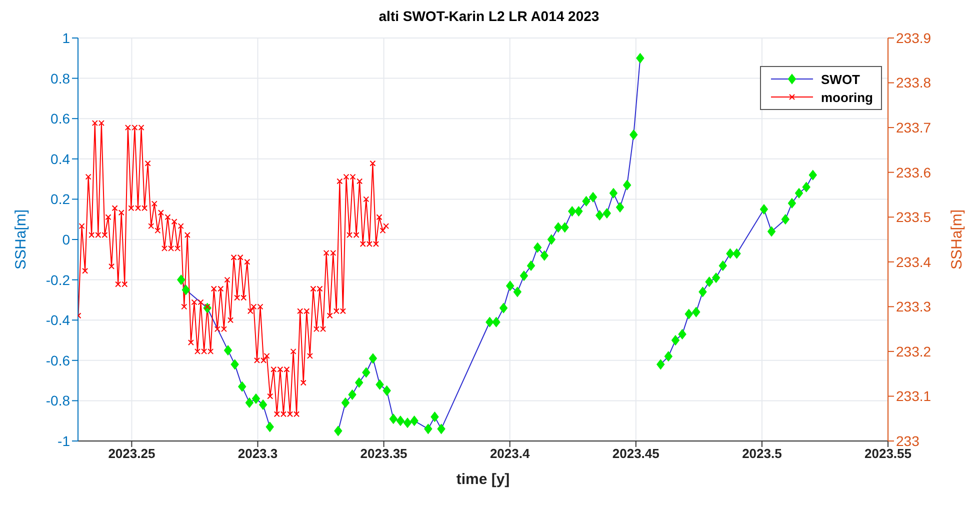 The height and width of the screenshot is (507, 978). What do you see at coordinates (489, 17) in the screenshot?
I see `chart-title: alti SWOT-Karin L2 LR A014 2023` at bounding box center [489, 17].